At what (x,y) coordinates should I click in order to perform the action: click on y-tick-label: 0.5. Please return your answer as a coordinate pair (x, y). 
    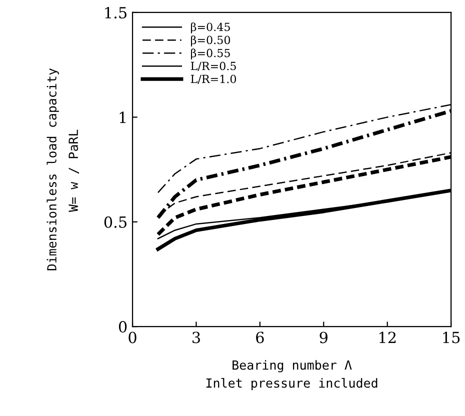
    Looking at the image, I should click on (115, 222).